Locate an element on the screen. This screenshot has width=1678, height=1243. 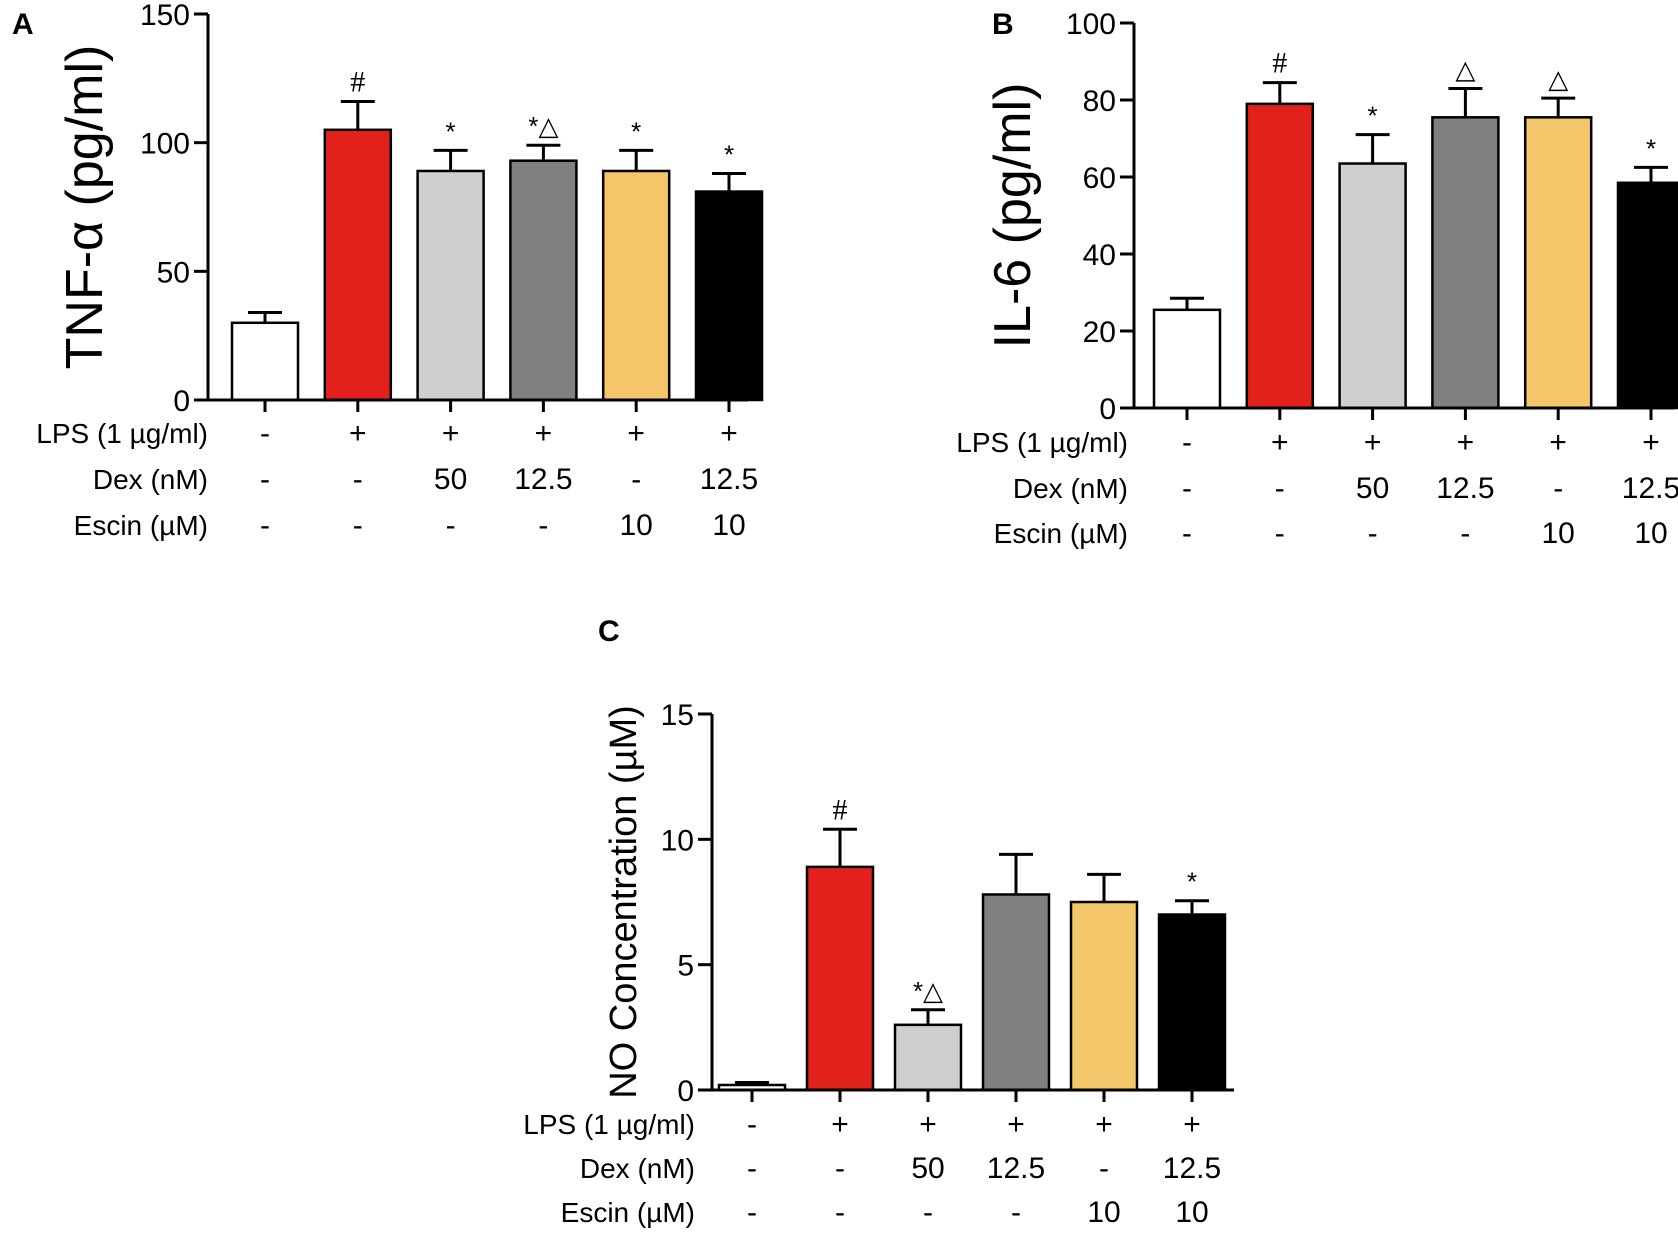
y-axis-title: NO Concentration (µM) is located at coordinates (624, 902).